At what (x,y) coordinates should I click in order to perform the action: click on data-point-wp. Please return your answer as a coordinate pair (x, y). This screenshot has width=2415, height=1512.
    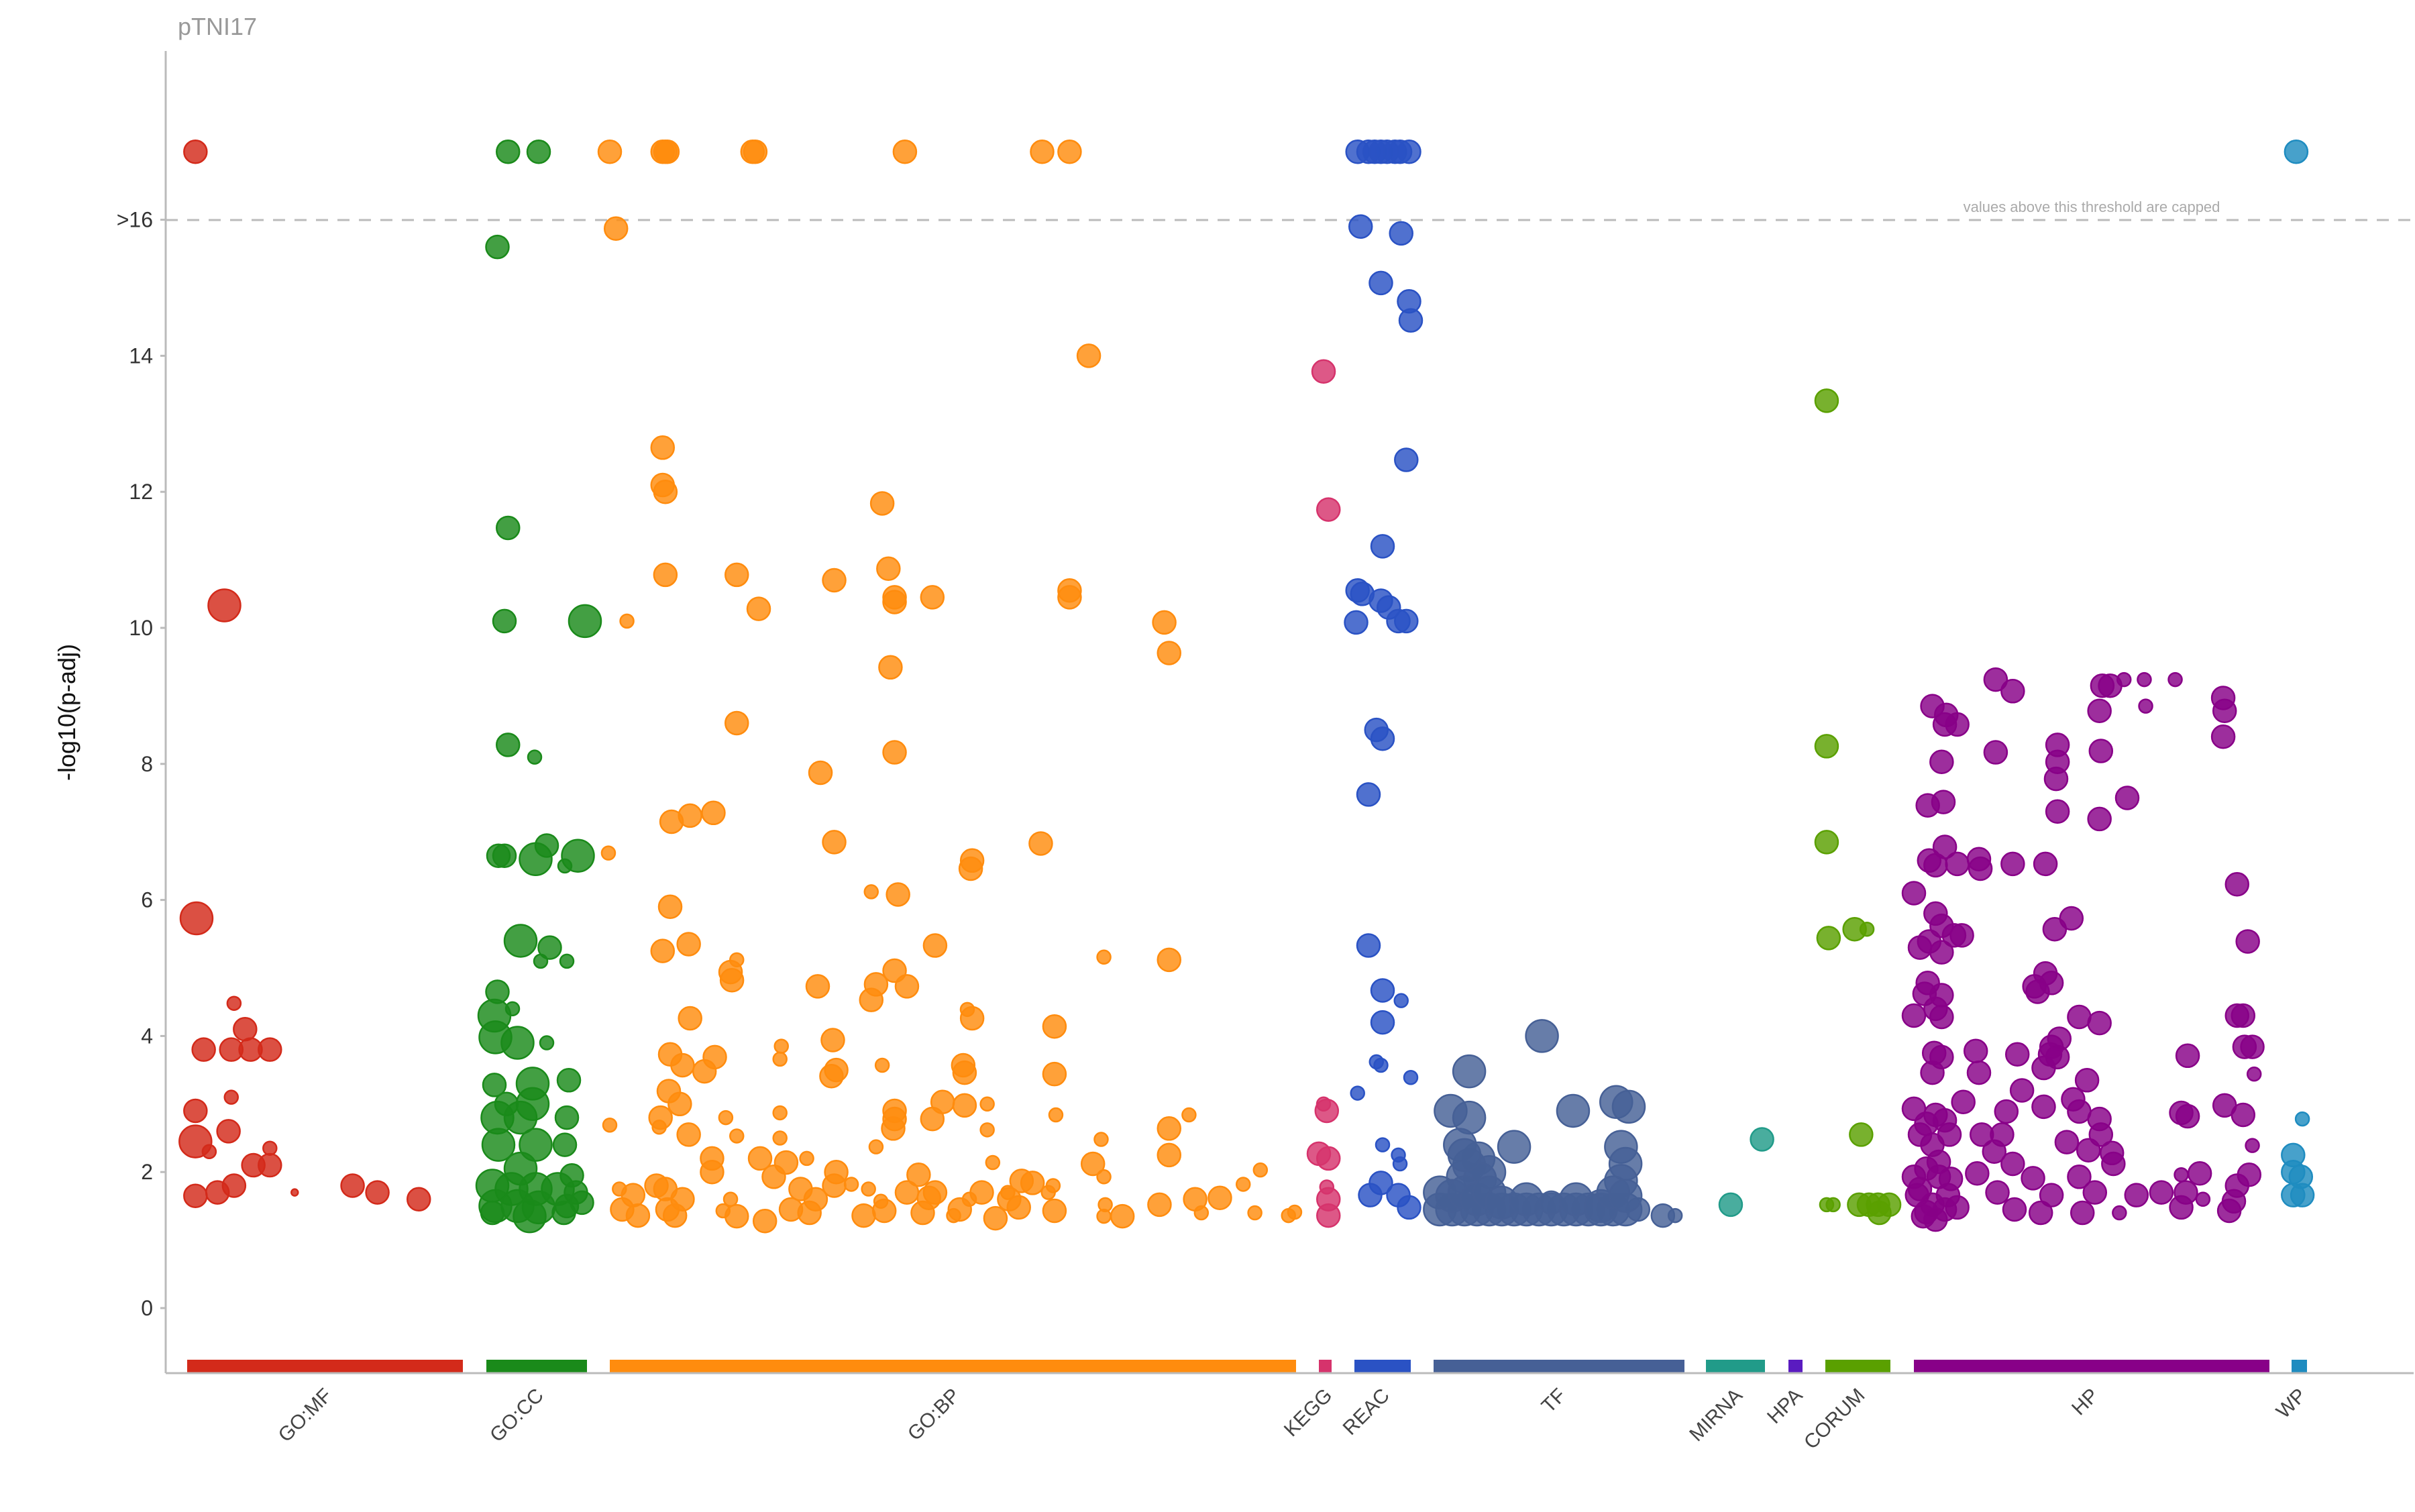
    Looking at the image, I should click on (2302, 1119).